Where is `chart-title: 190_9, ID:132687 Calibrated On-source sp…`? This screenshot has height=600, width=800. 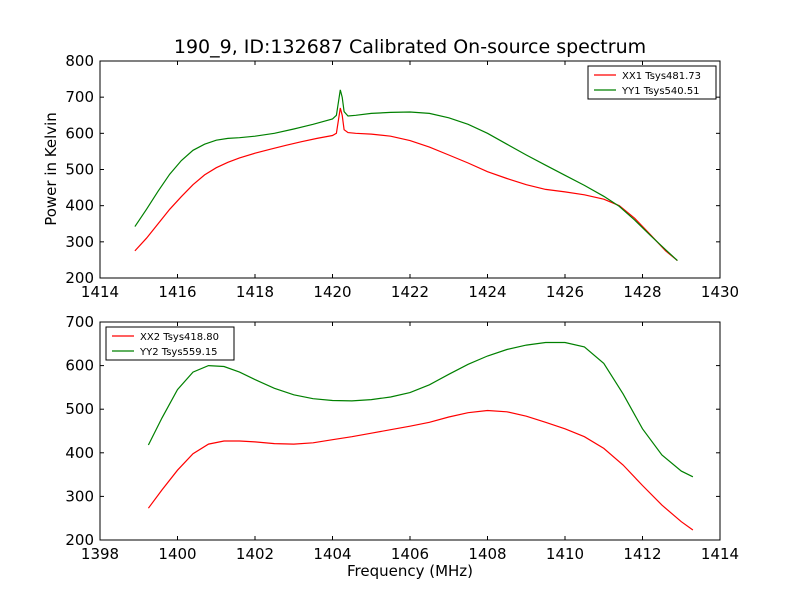
chart-title: 190_9, ID:132687 Calibrated On-source sp… is located at coordinates (410, 47).